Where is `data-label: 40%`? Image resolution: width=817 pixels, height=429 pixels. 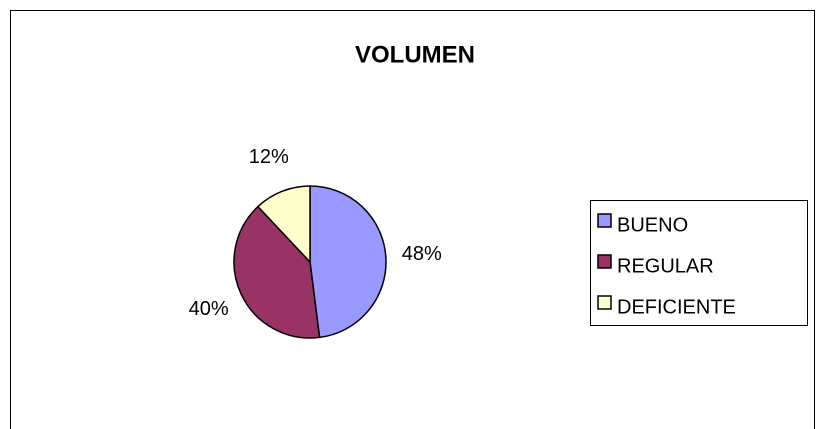 data-label: 40% is located at coordinates (209, 309).